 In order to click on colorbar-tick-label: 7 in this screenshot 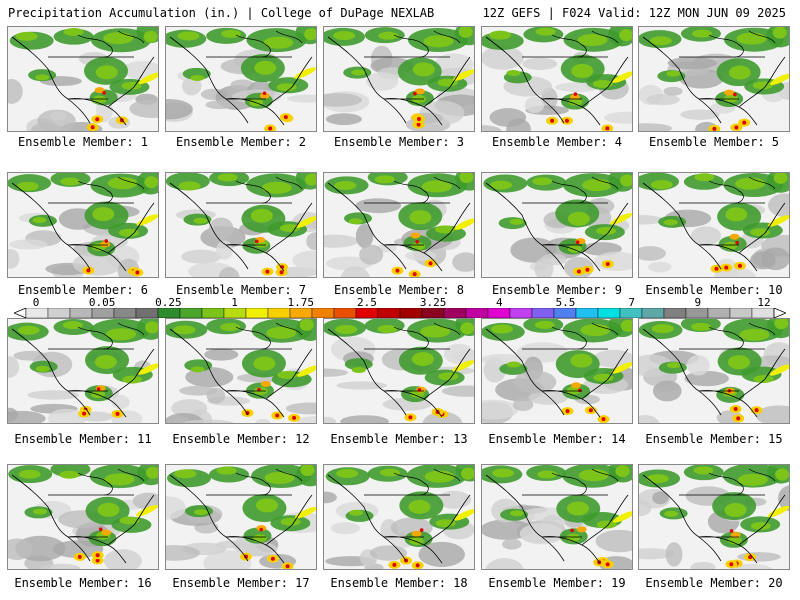, I will do `click(631, 302)`.